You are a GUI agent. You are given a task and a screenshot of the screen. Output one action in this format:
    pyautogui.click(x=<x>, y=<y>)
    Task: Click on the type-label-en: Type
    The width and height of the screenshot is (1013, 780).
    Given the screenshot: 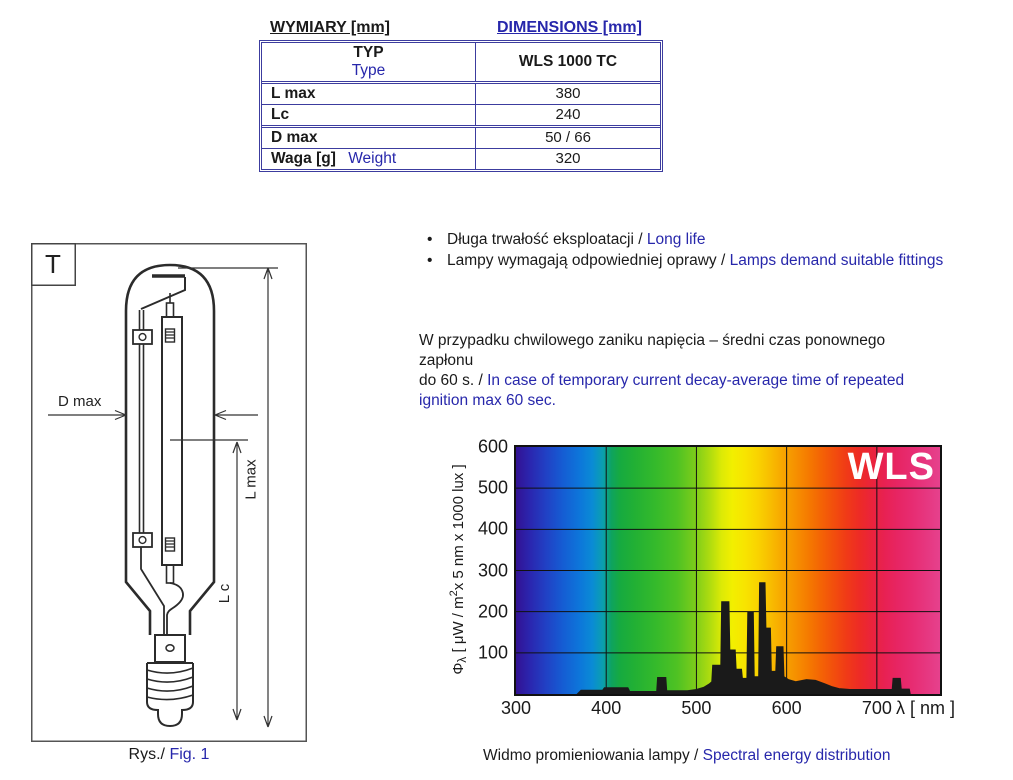 What is the action you would take?
    pyautogui.click(x=368, y=70)
    